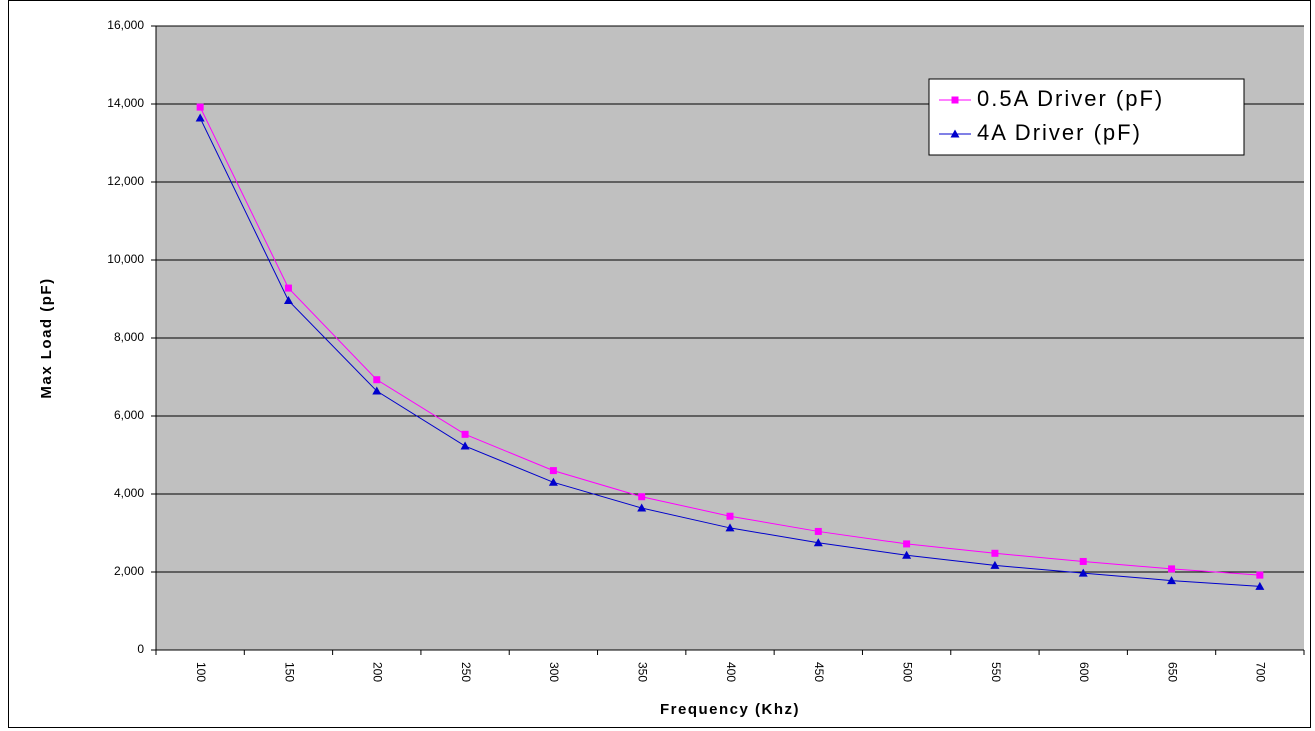 This screenshot has width=1315, height=731. Describe the element at coordinates (554, 672) in the screenshot. I see `x-tick-label: 300` at that location.